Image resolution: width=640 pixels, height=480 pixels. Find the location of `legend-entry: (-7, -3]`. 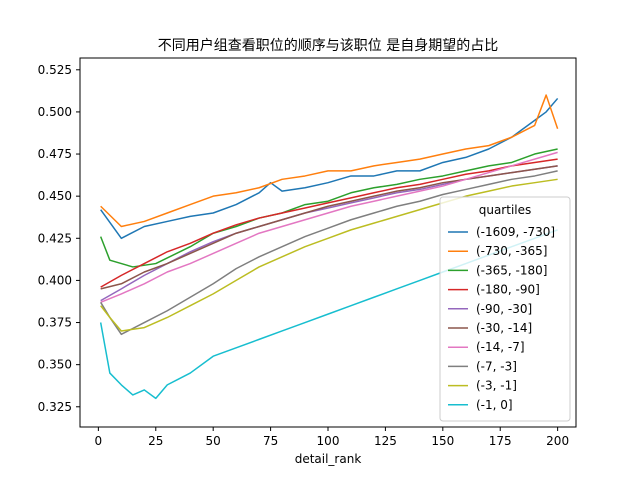

legend-entry: (-7, -3] is located at coordinates (496, 366).